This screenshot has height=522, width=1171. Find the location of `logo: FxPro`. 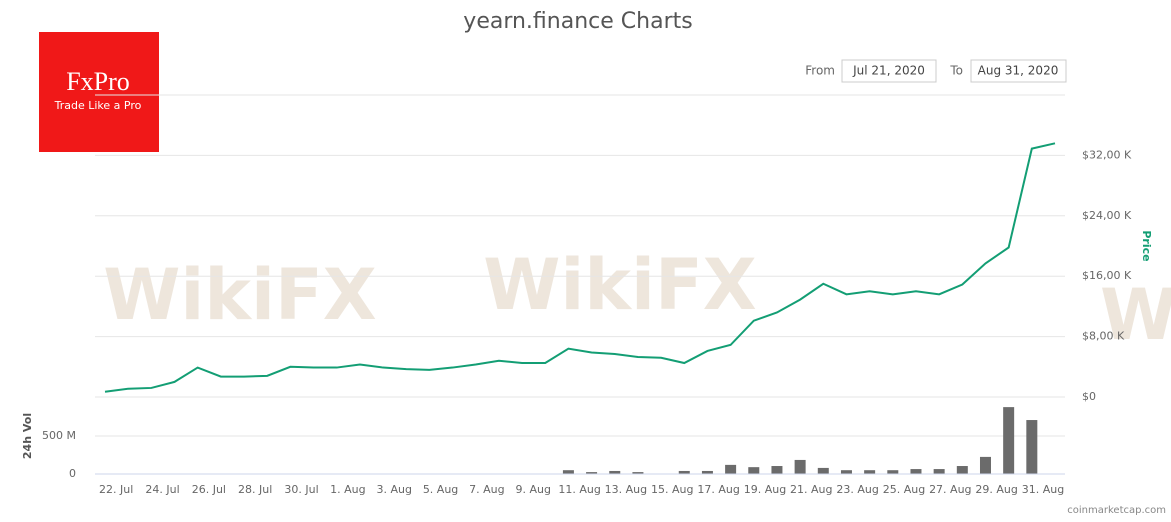

logo: FxPro is located at coordinates (98, 81).